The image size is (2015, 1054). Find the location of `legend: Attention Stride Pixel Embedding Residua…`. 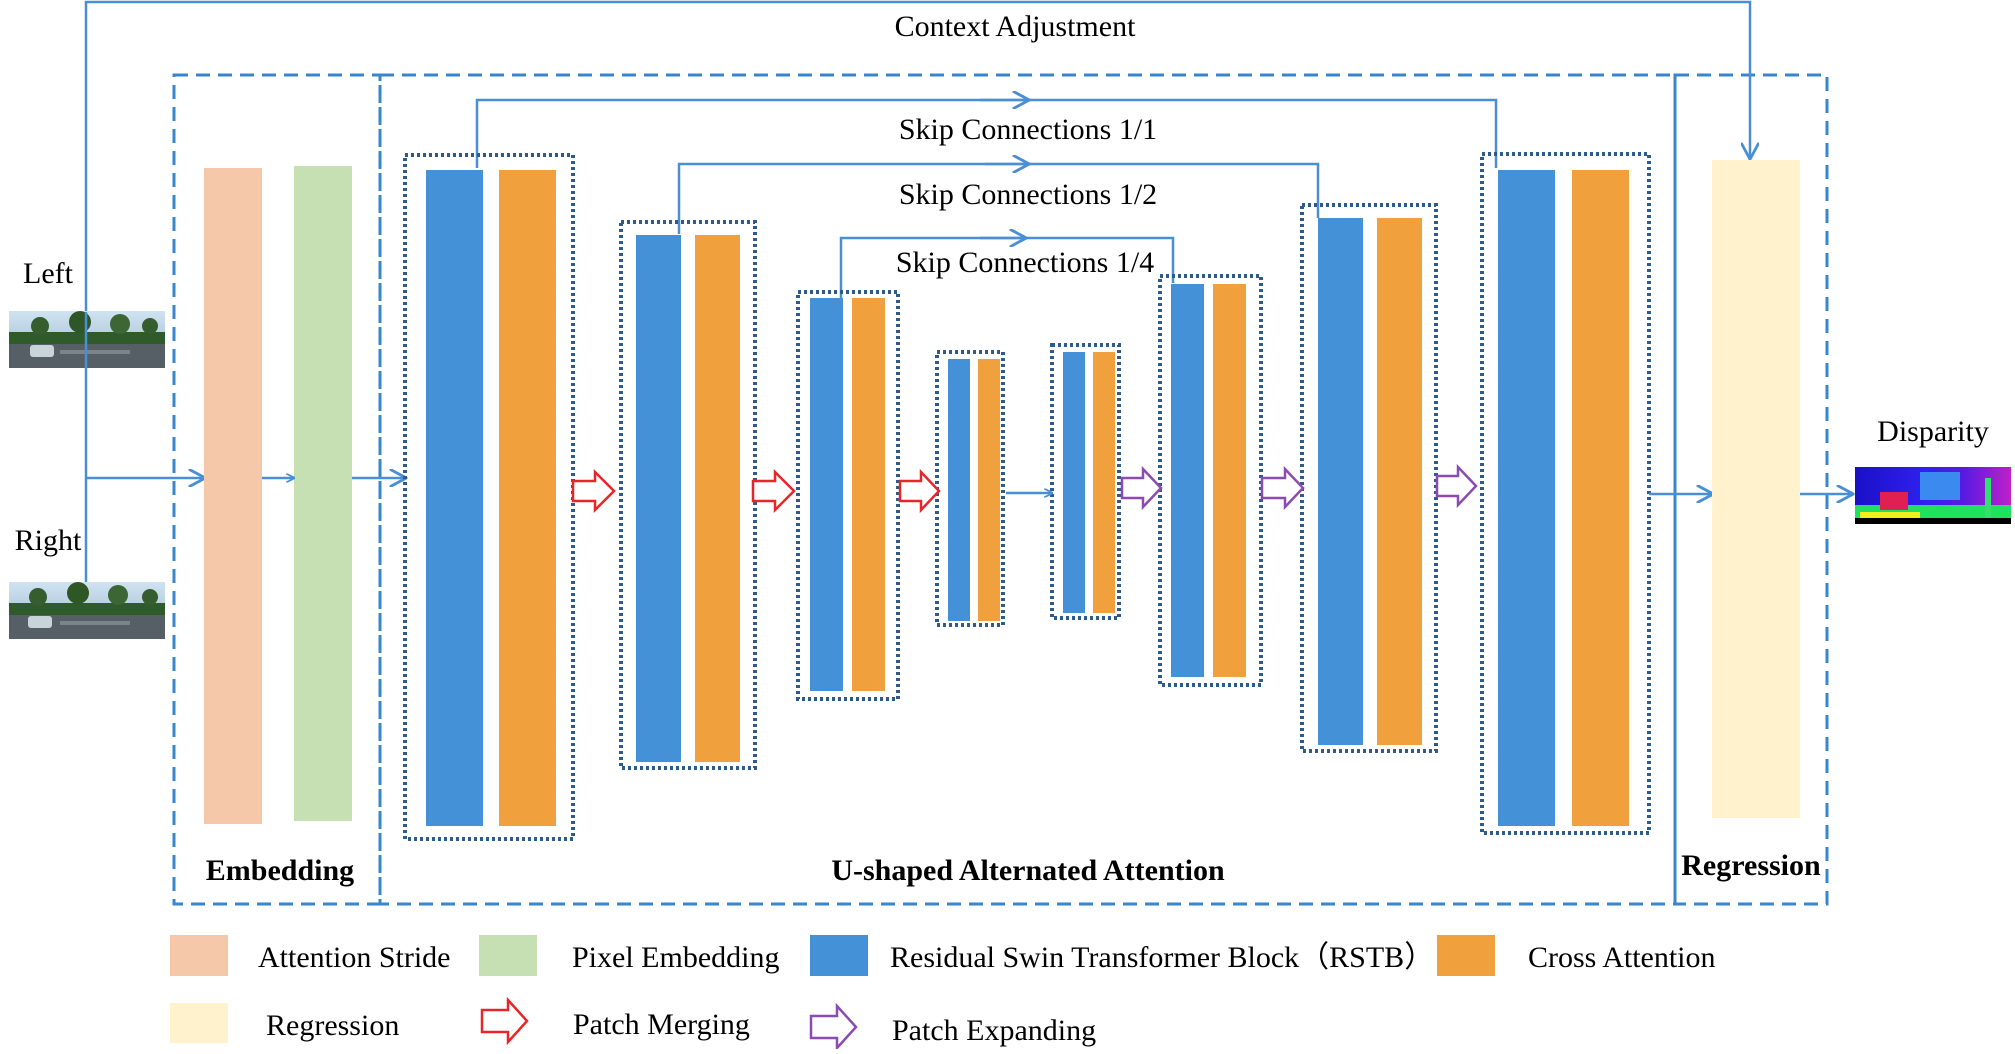

legend: Attention Stride Pixel Embedding Residua… is located at coordinates (943, 993).